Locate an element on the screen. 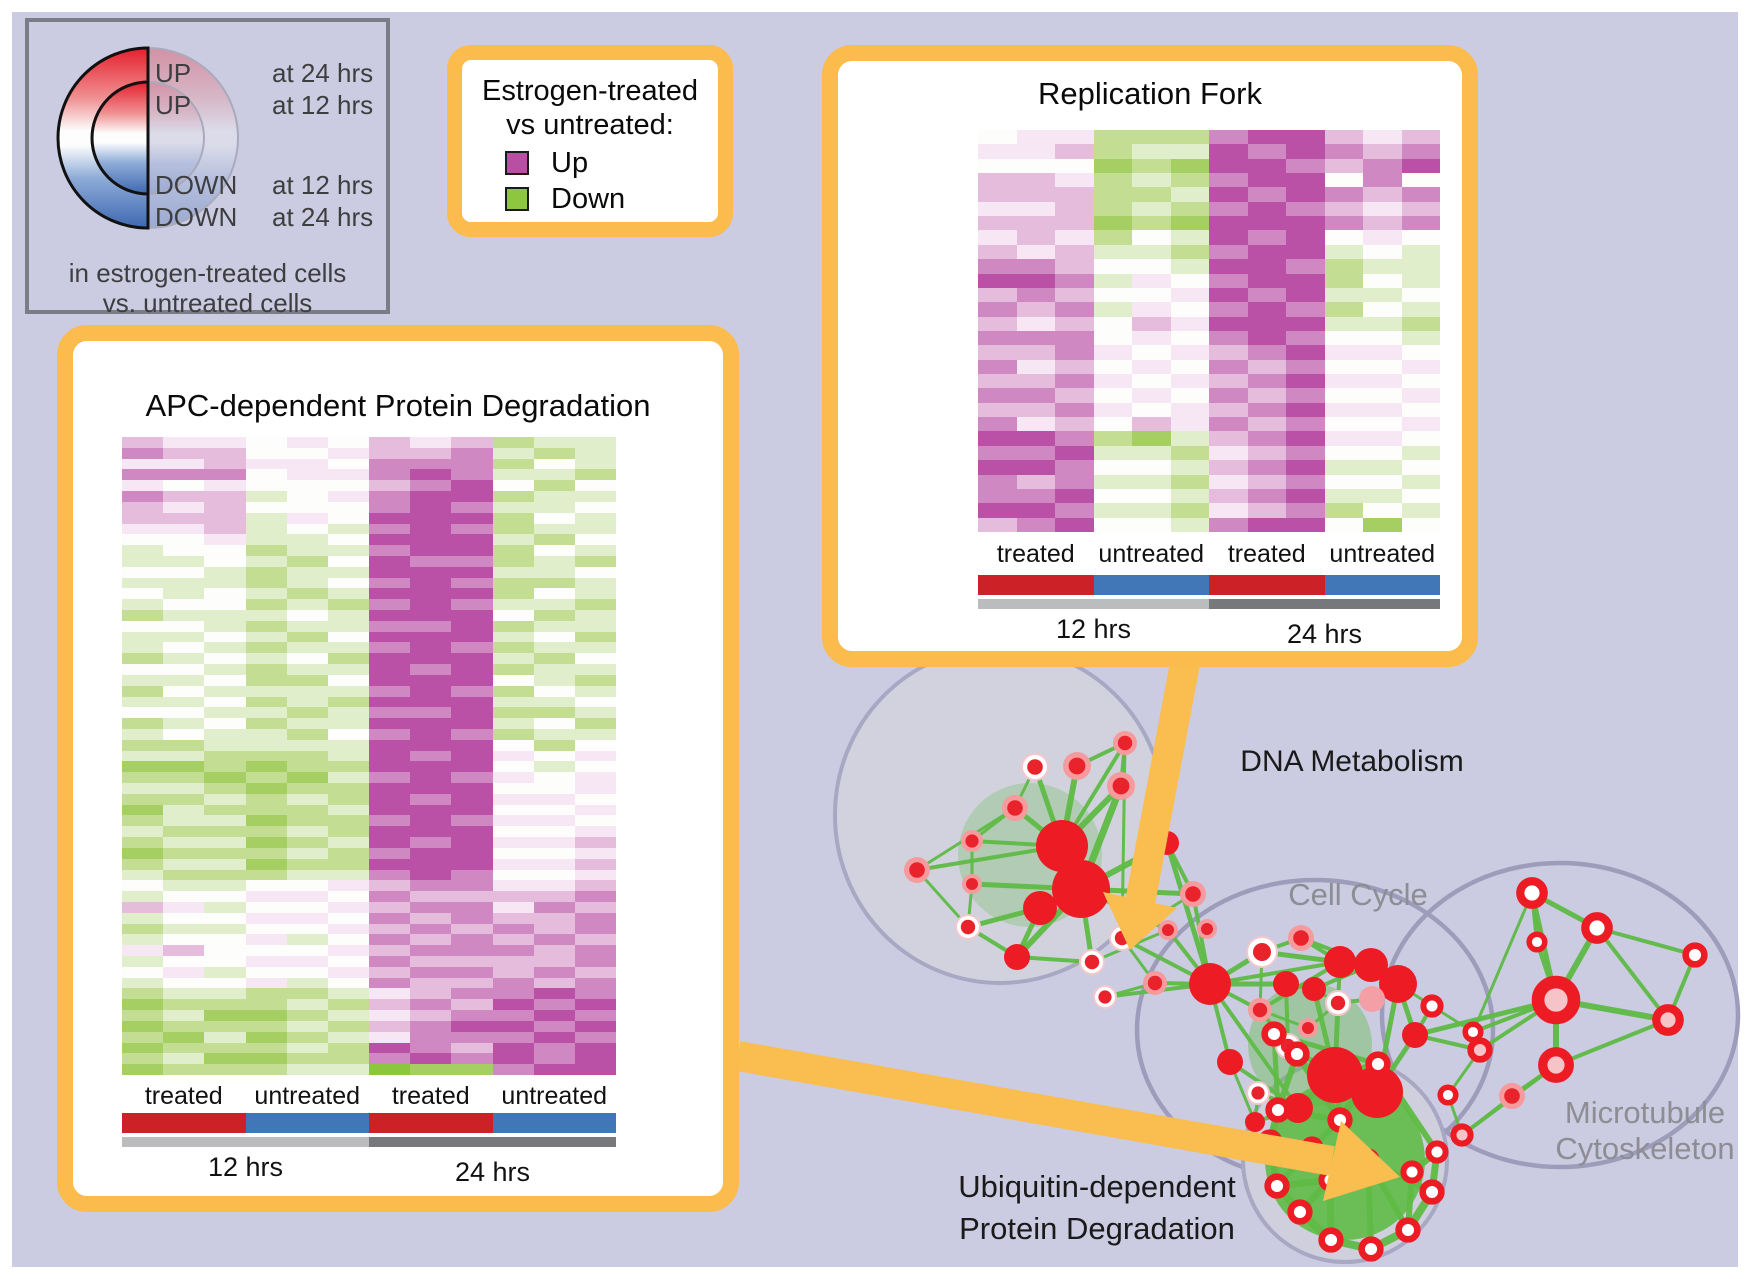 The image size is (1750, 1279). arrow-replication-fork-to-dna-head is located at coordinates (1140, 921).